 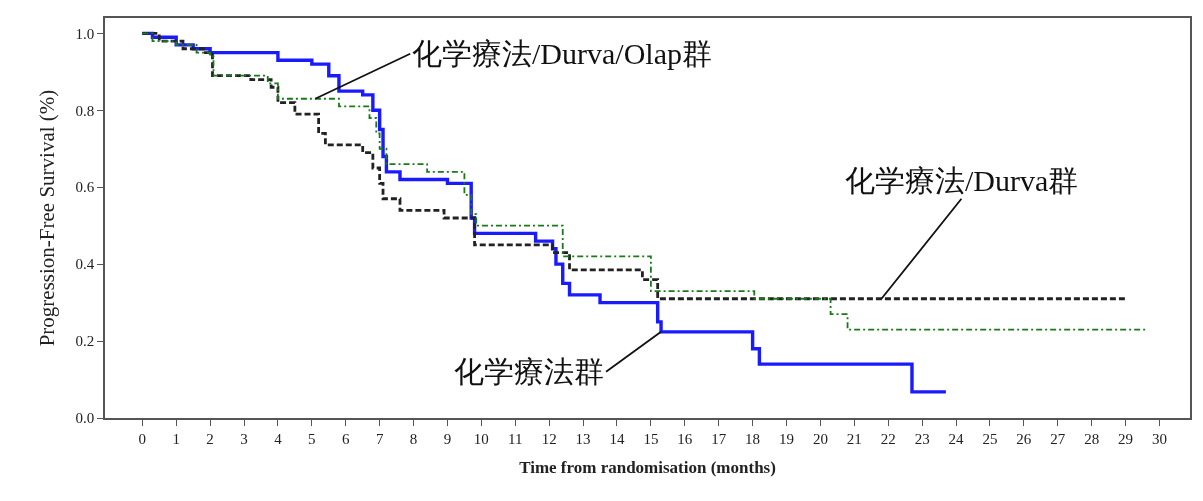 What do you see at coordinates (647, 467) in the screenshot?
I see `x-axis-title: Time from randomisation (months)` at bounding box center [647, 467].